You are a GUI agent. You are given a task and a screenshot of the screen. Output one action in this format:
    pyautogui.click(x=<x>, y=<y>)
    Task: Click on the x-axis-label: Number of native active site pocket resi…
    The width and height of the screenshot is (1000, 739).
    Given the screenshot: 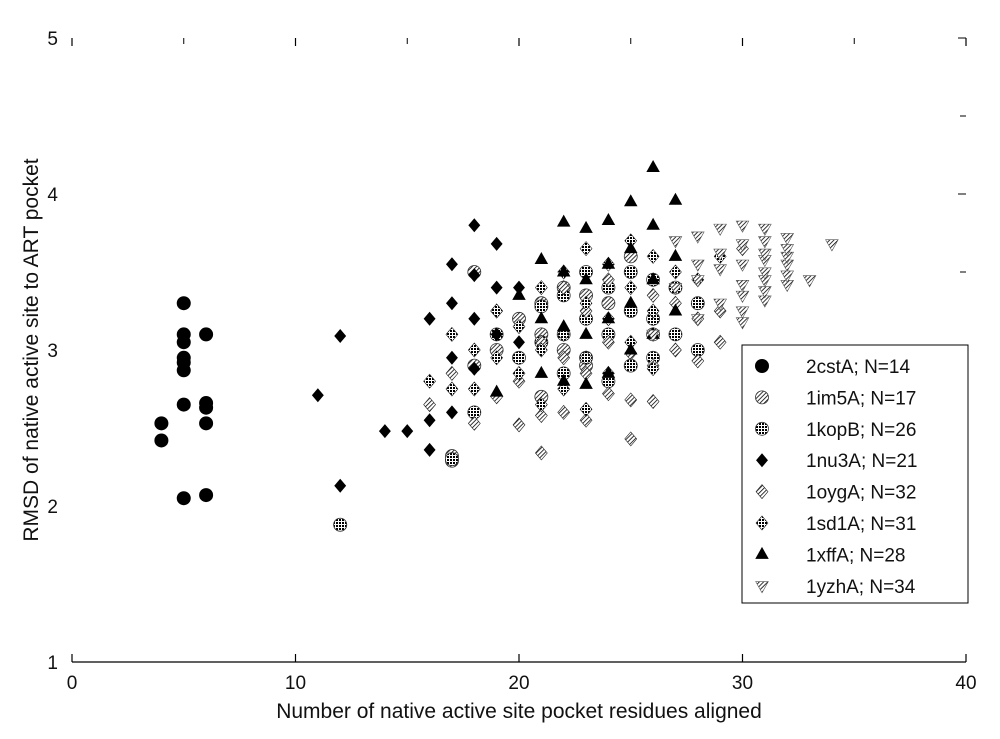 What is the action you would take?
    pyautogui.click(x=519, y=711)
    